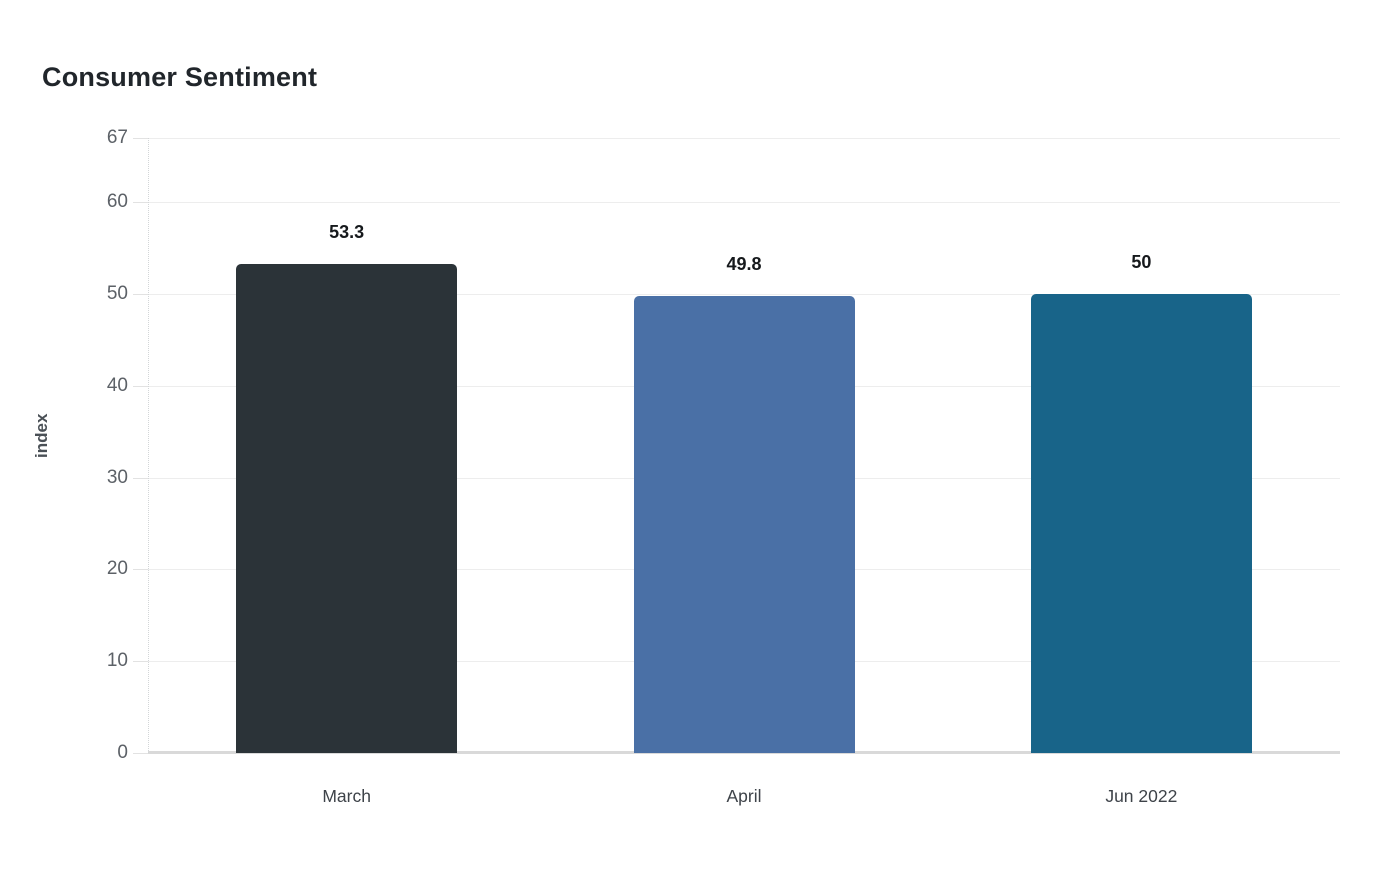 This screenshot has width=1400, height=880. What do you see at coordinates (122, 752) in the screenshot?
I see `y-tick-label-0: 0` at bounding box center [122, 752].